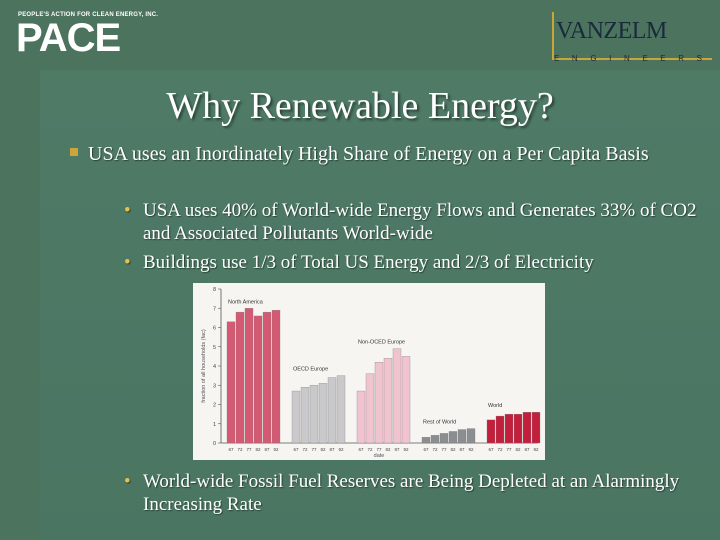  I want to click on series-label: Non-OCED Europe, so click(381, 343).